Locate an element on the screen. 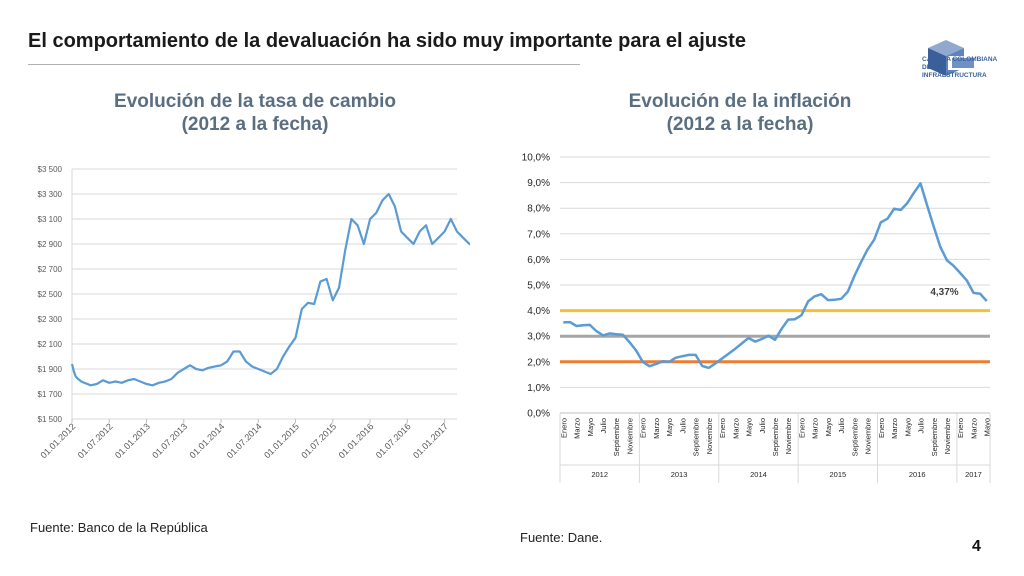 This screenshot has width=1024, height=576. fx-x-tick-label: 01.01.2013 is located at coordinates (132, 440).